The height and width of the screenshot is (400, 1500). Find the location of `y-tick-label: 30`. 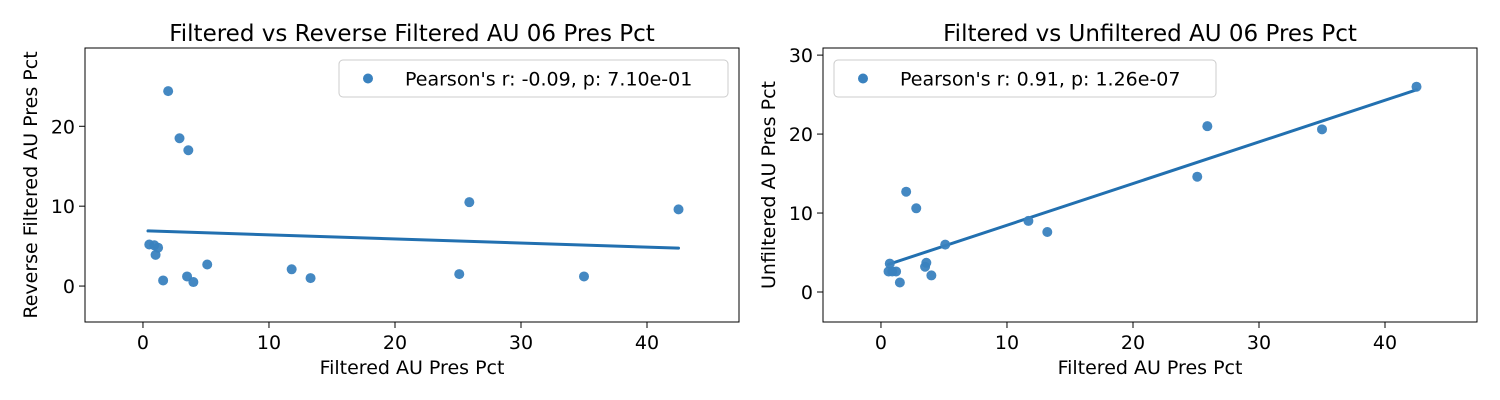

y-tick-label: 30 is located at coordinates (801, 56).